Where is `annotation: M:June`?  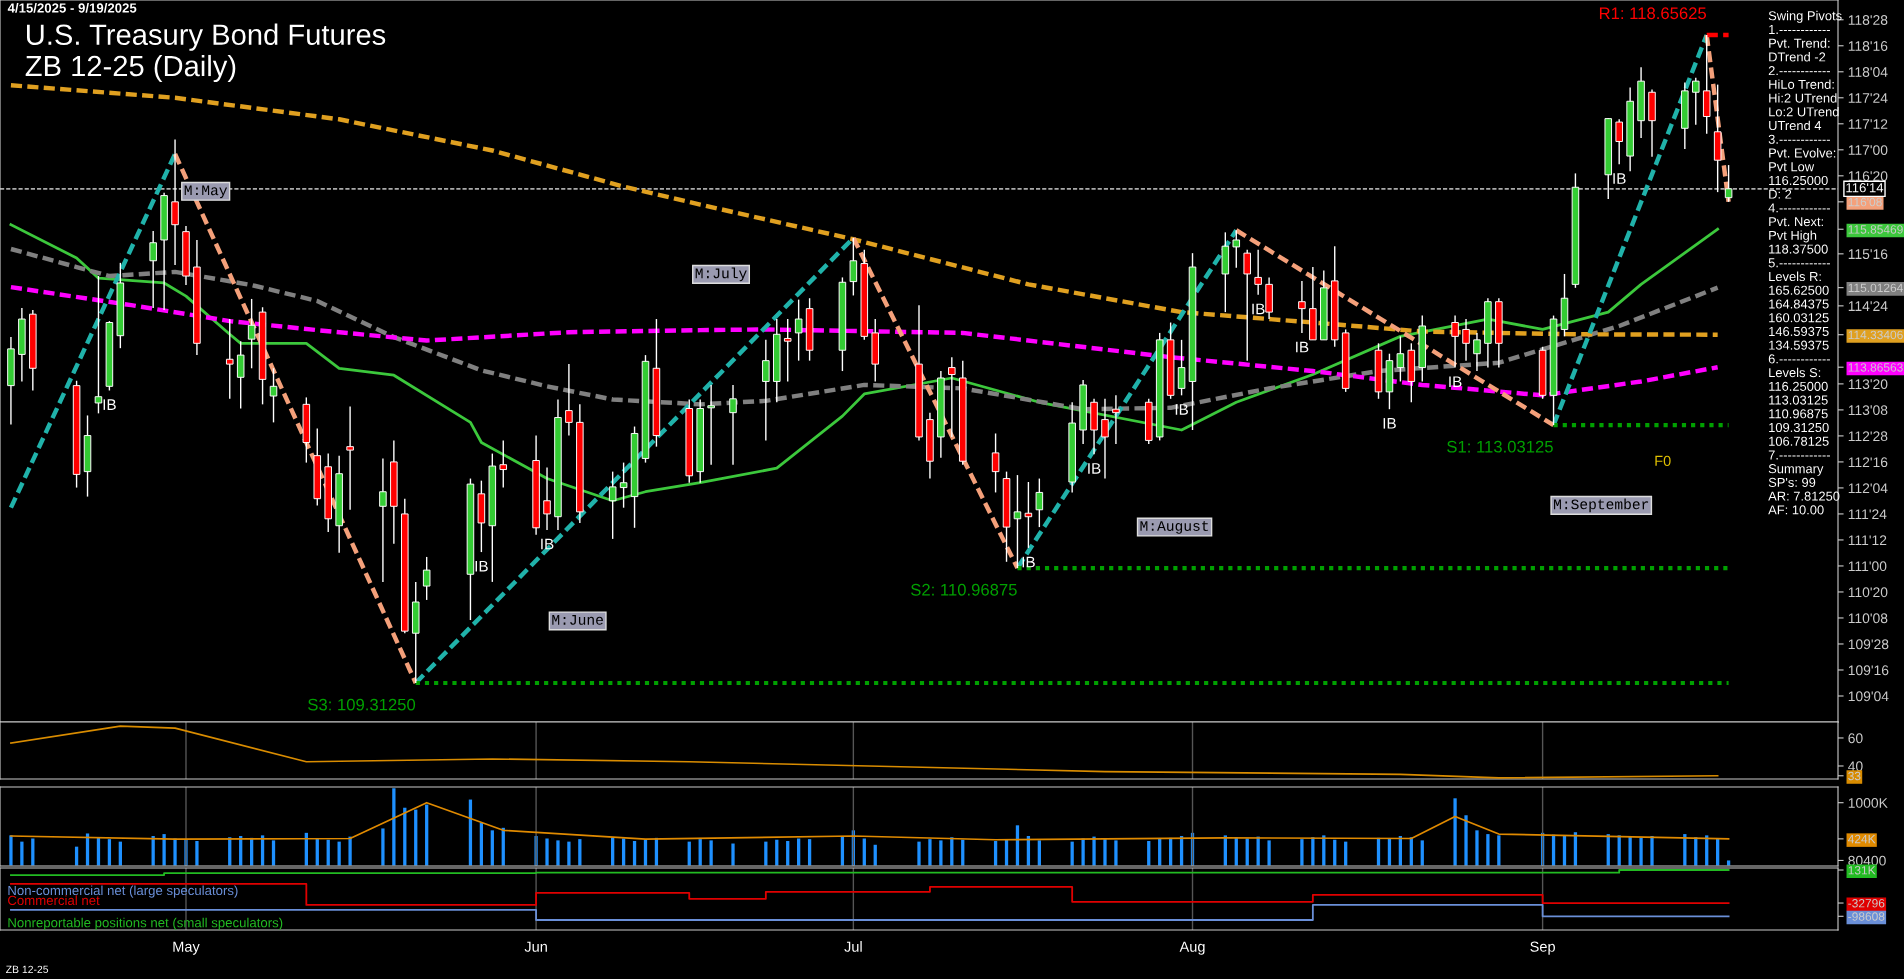 annotation: M:June is located at coordinates (577, 620).